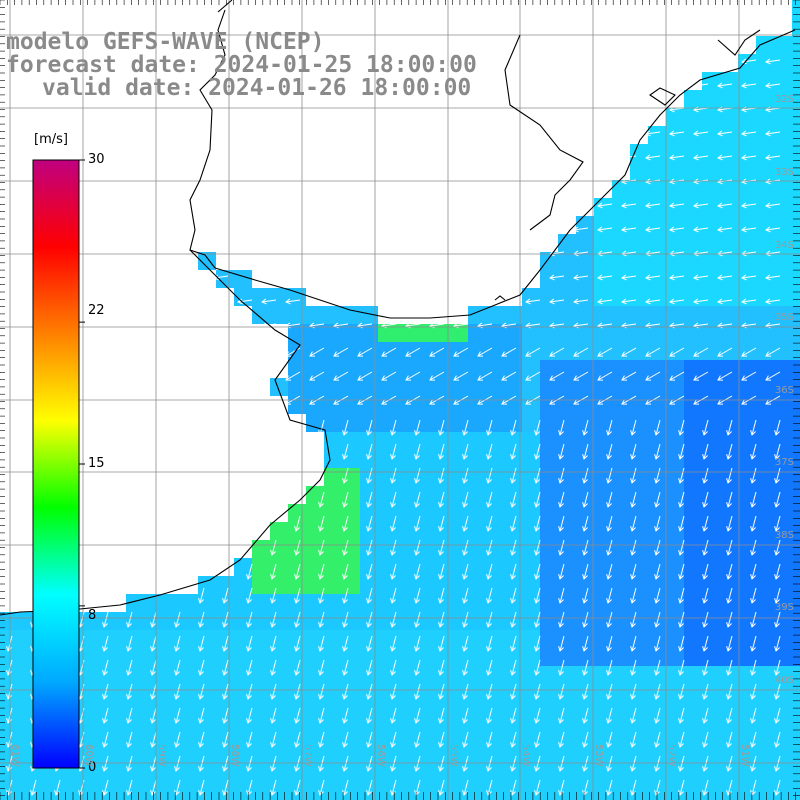  Describe the element at coordinates (784, 607) in the screenshot. I see `lat-label: 39S` at that location.